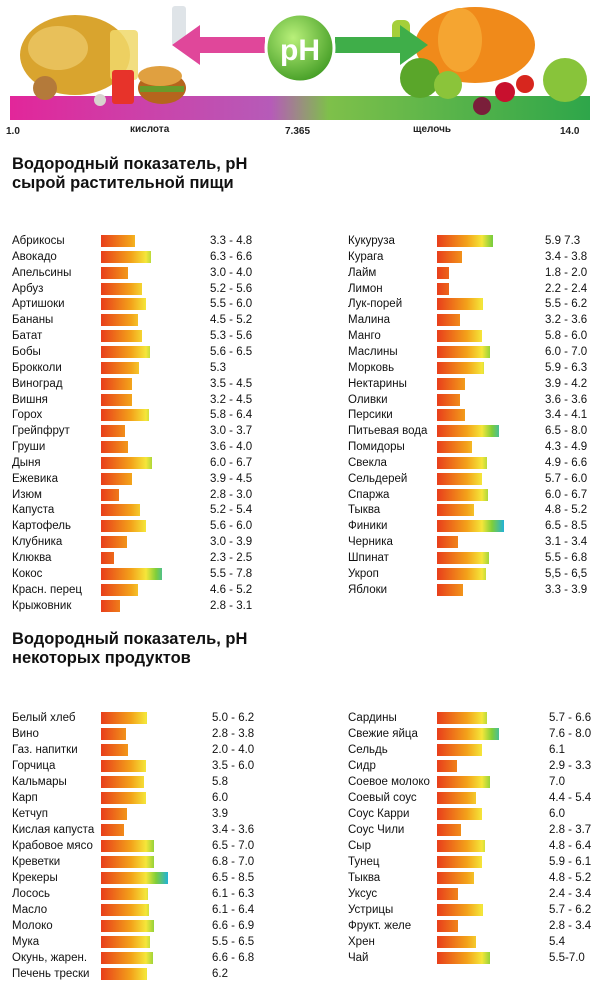 The height and width of the screenshot is (992, 600). Describe the element at coordinates (27, 573) in the screenshot. I see `food-name: Кокос` at that location.